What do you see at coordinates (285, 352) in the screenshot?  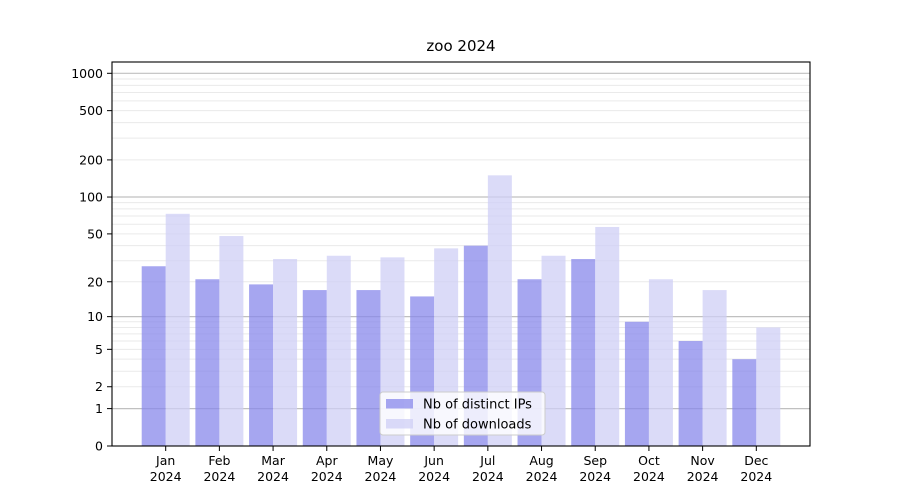 I see `bar-mar-downloads` at bounding box center [285, 352].